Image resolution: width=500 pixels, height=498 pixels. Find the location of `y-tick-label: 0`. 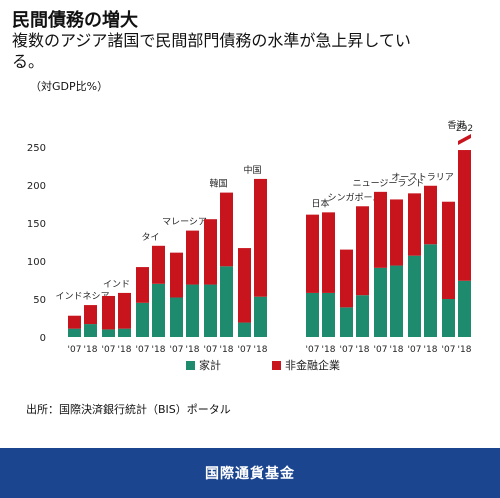

y-tick-label: 0 is located at coordinates (43, 338).